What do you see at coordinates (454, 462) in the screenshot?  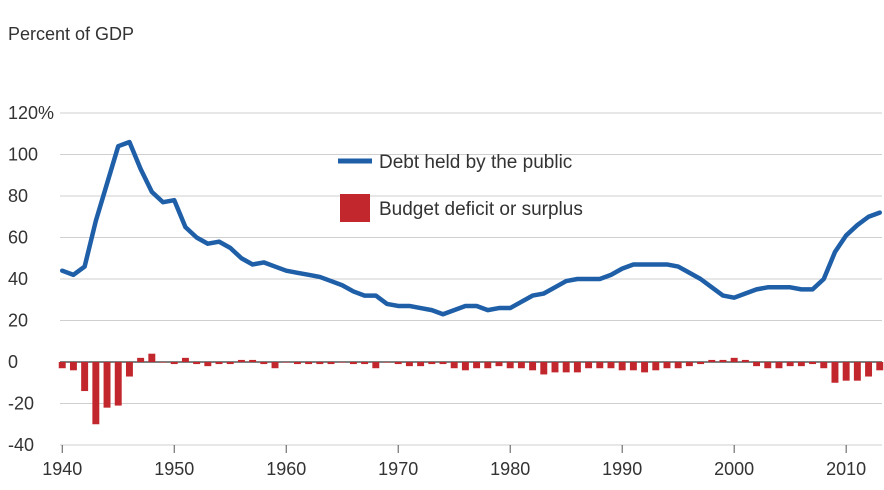 I see `x-tick-labels: 1940 1950 1960 1970 1980 1990 2000 2010` at bounding box center [454, 462].